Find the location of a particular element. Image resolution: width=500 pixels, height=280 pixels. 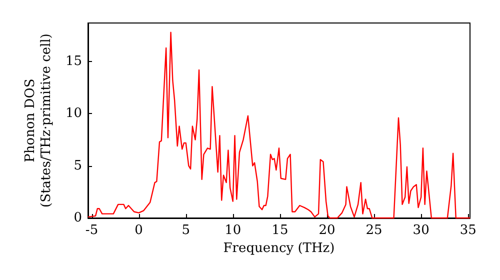

x-tick-label: 10 is located at coordinates (233, 230).